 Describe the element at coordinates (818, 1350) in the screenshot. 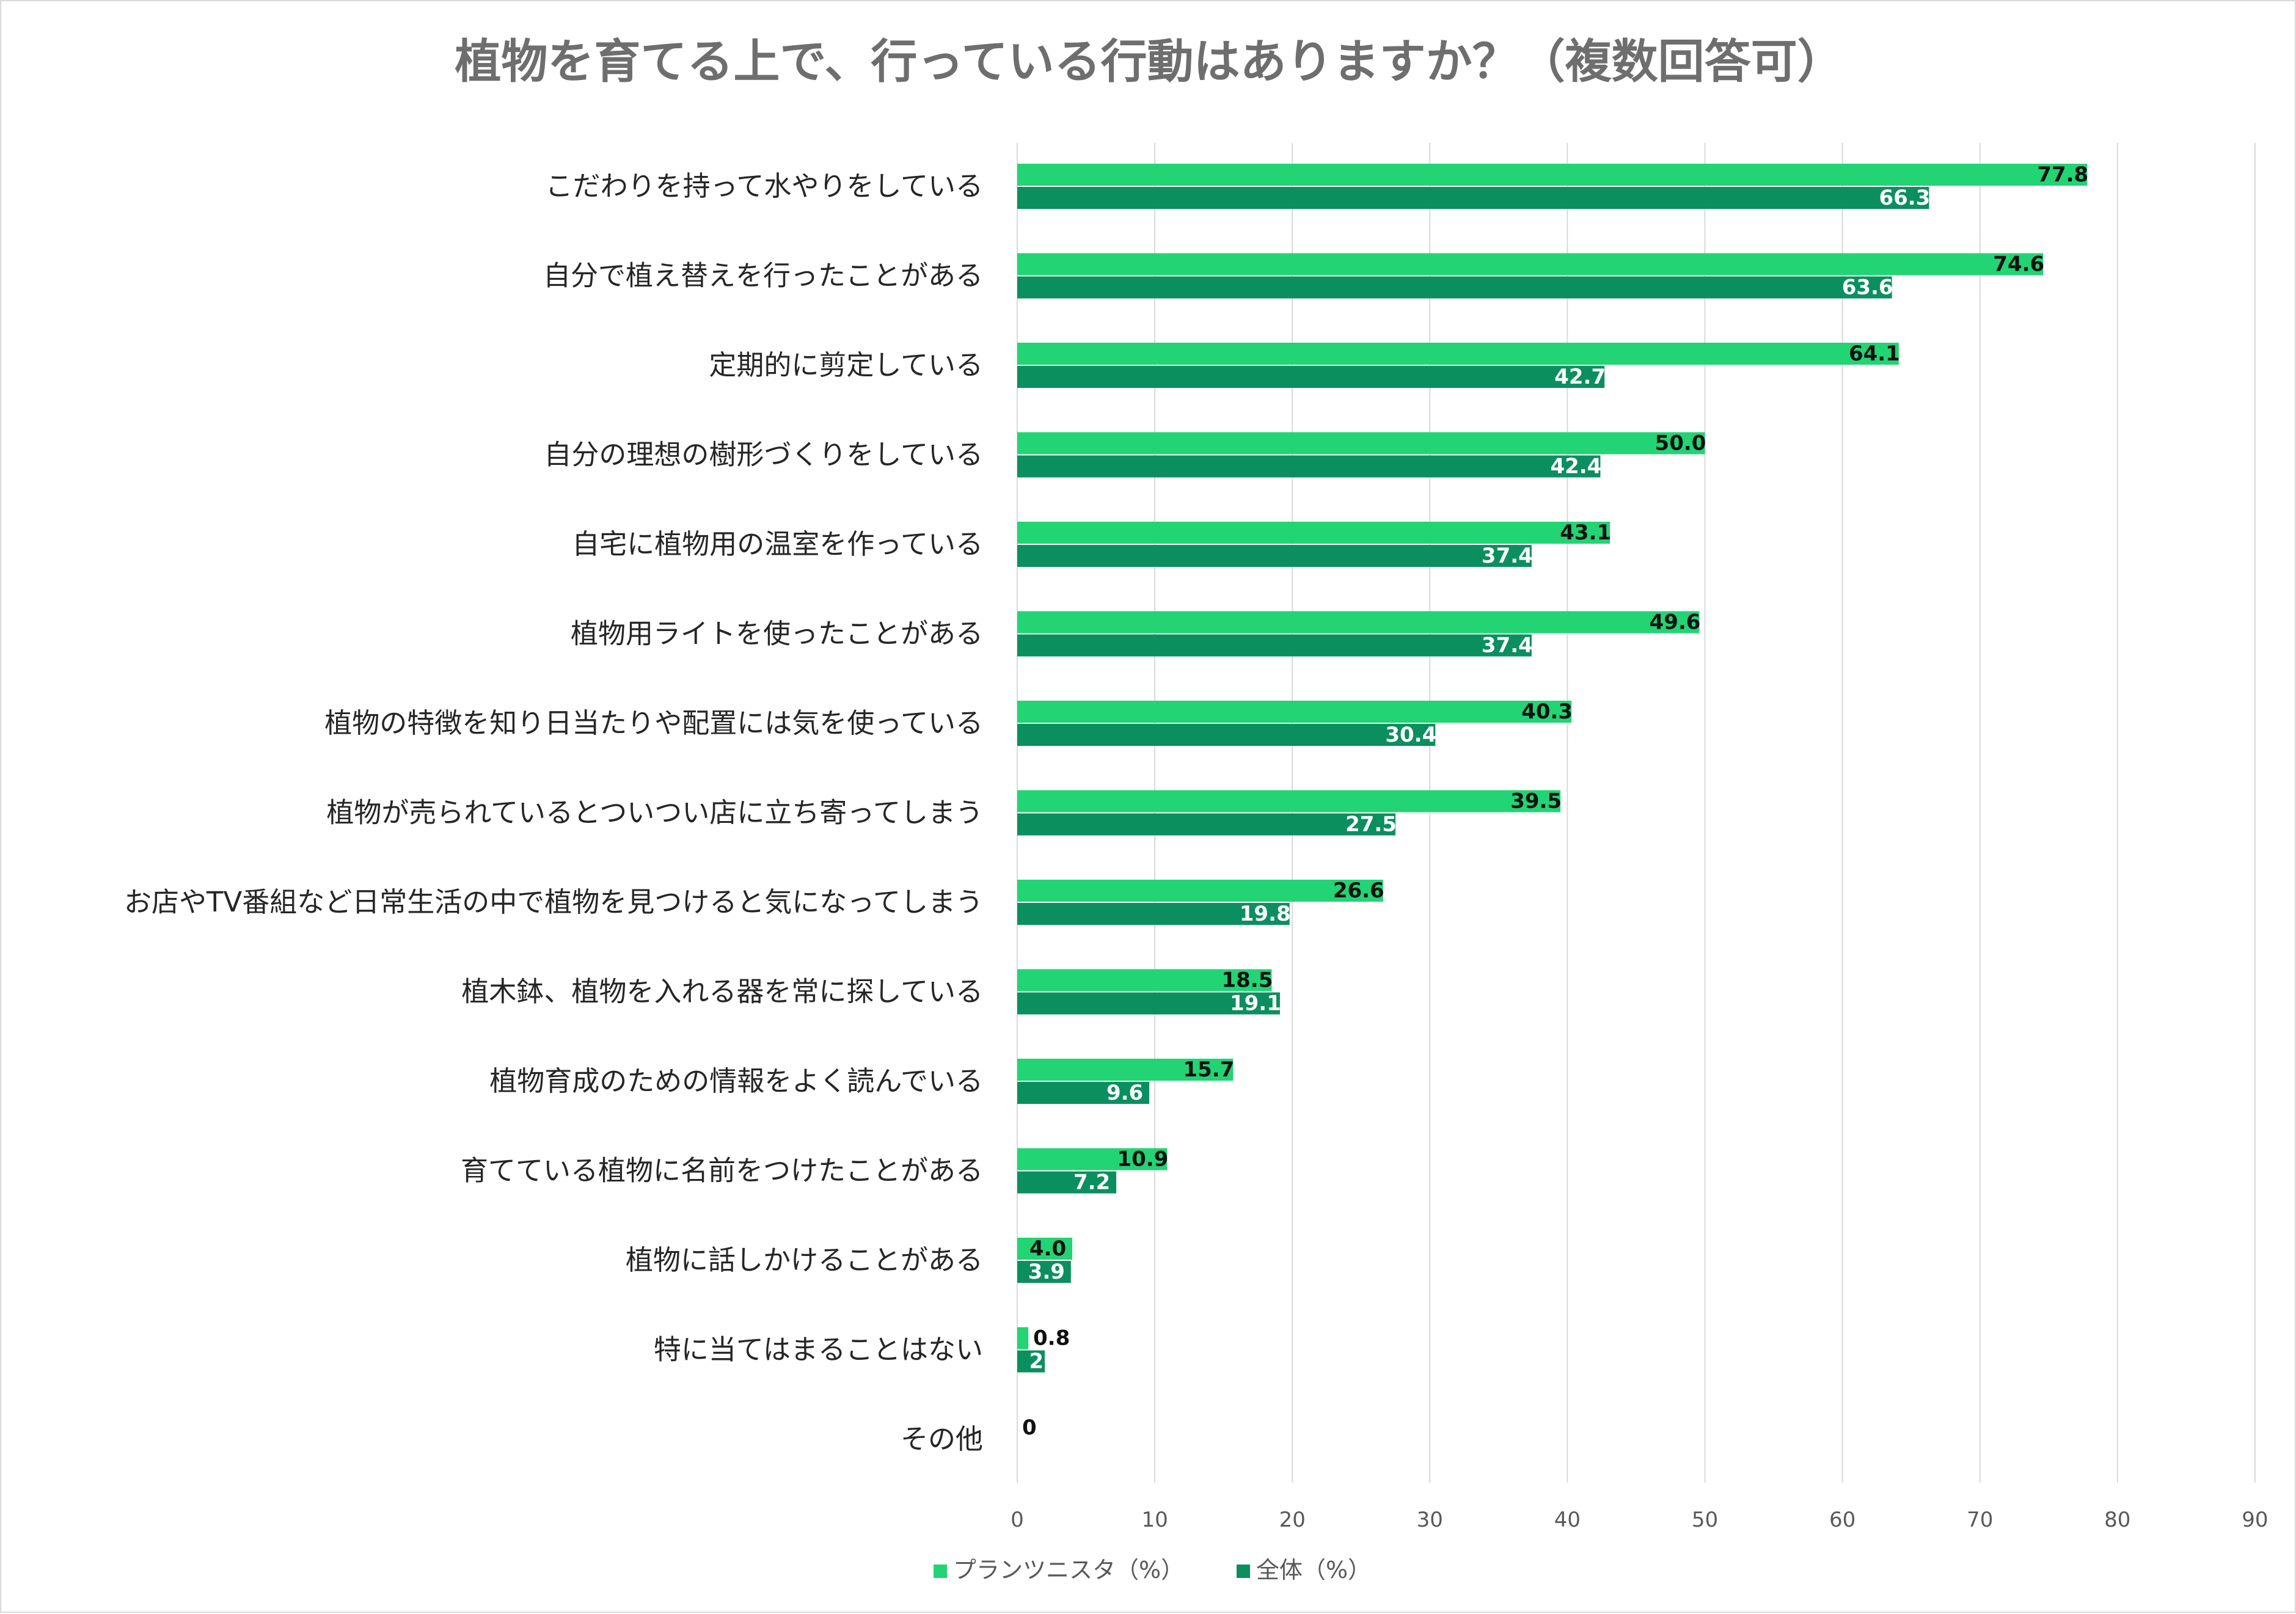

I see `category-label: 特に当てはまることはない` at that location.